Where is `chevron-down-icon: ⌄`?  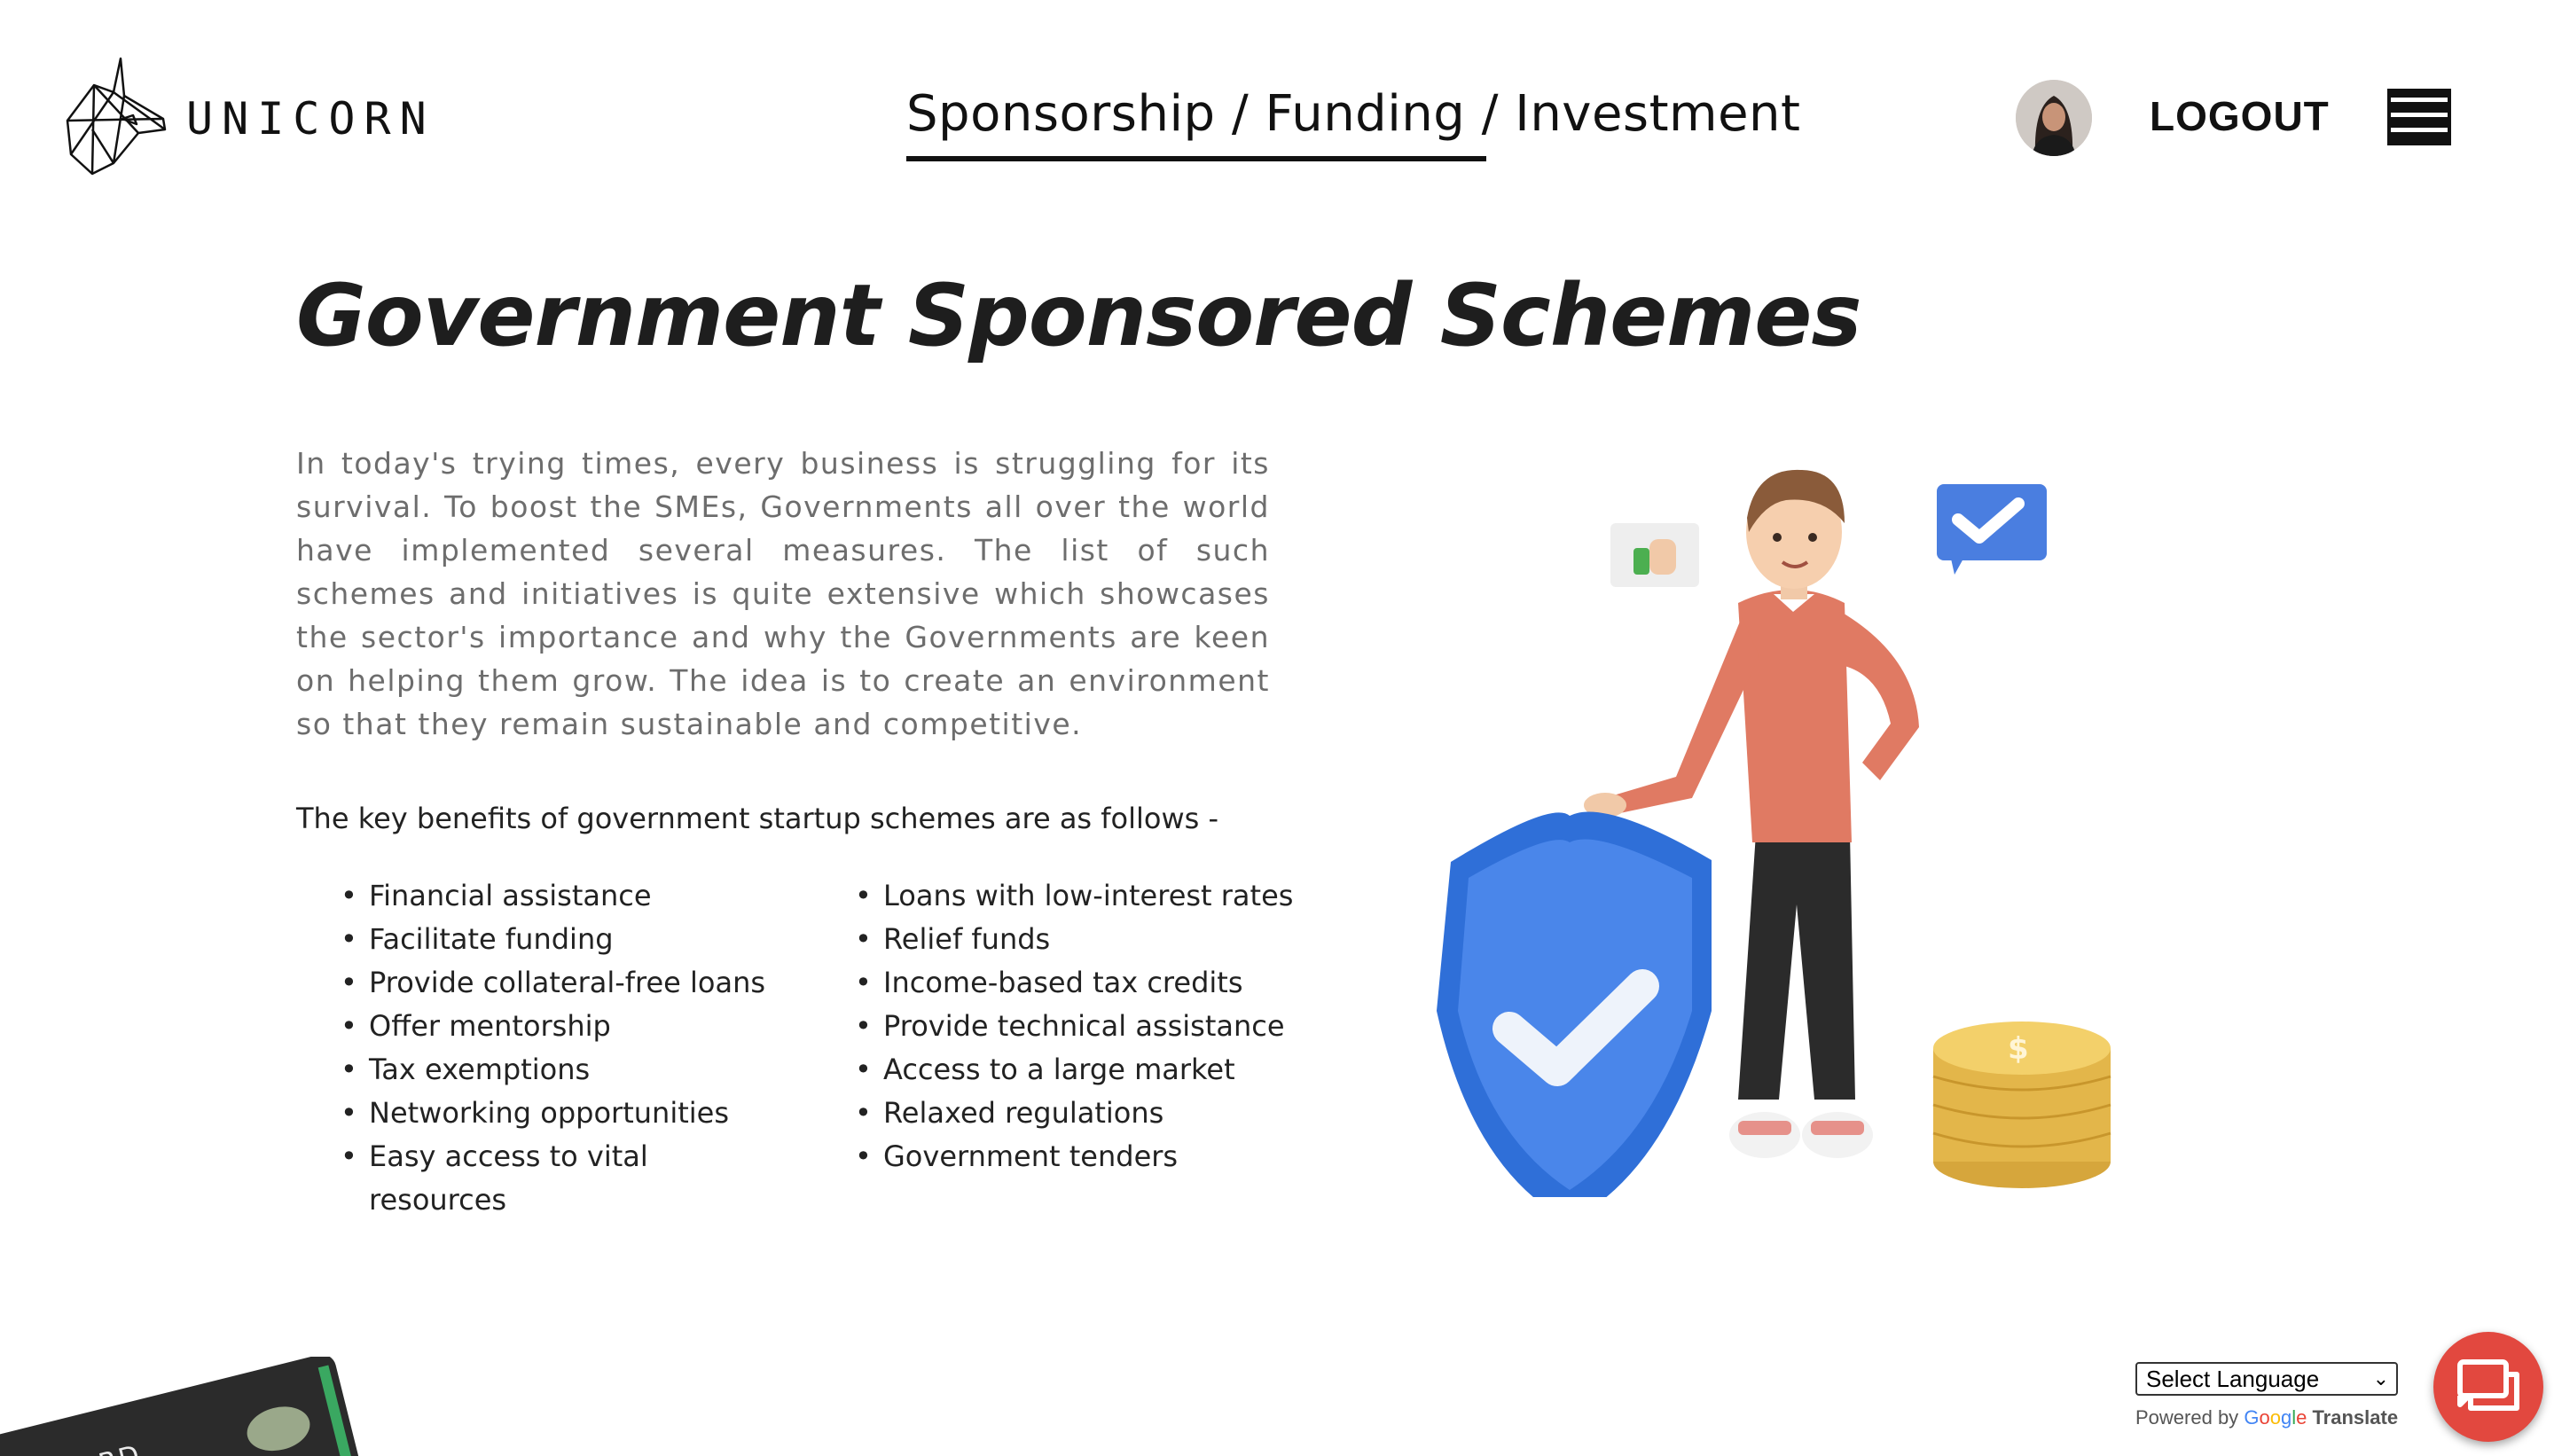 chevron-down-icon: ⌄ is located at coordinates (2380, 1378).